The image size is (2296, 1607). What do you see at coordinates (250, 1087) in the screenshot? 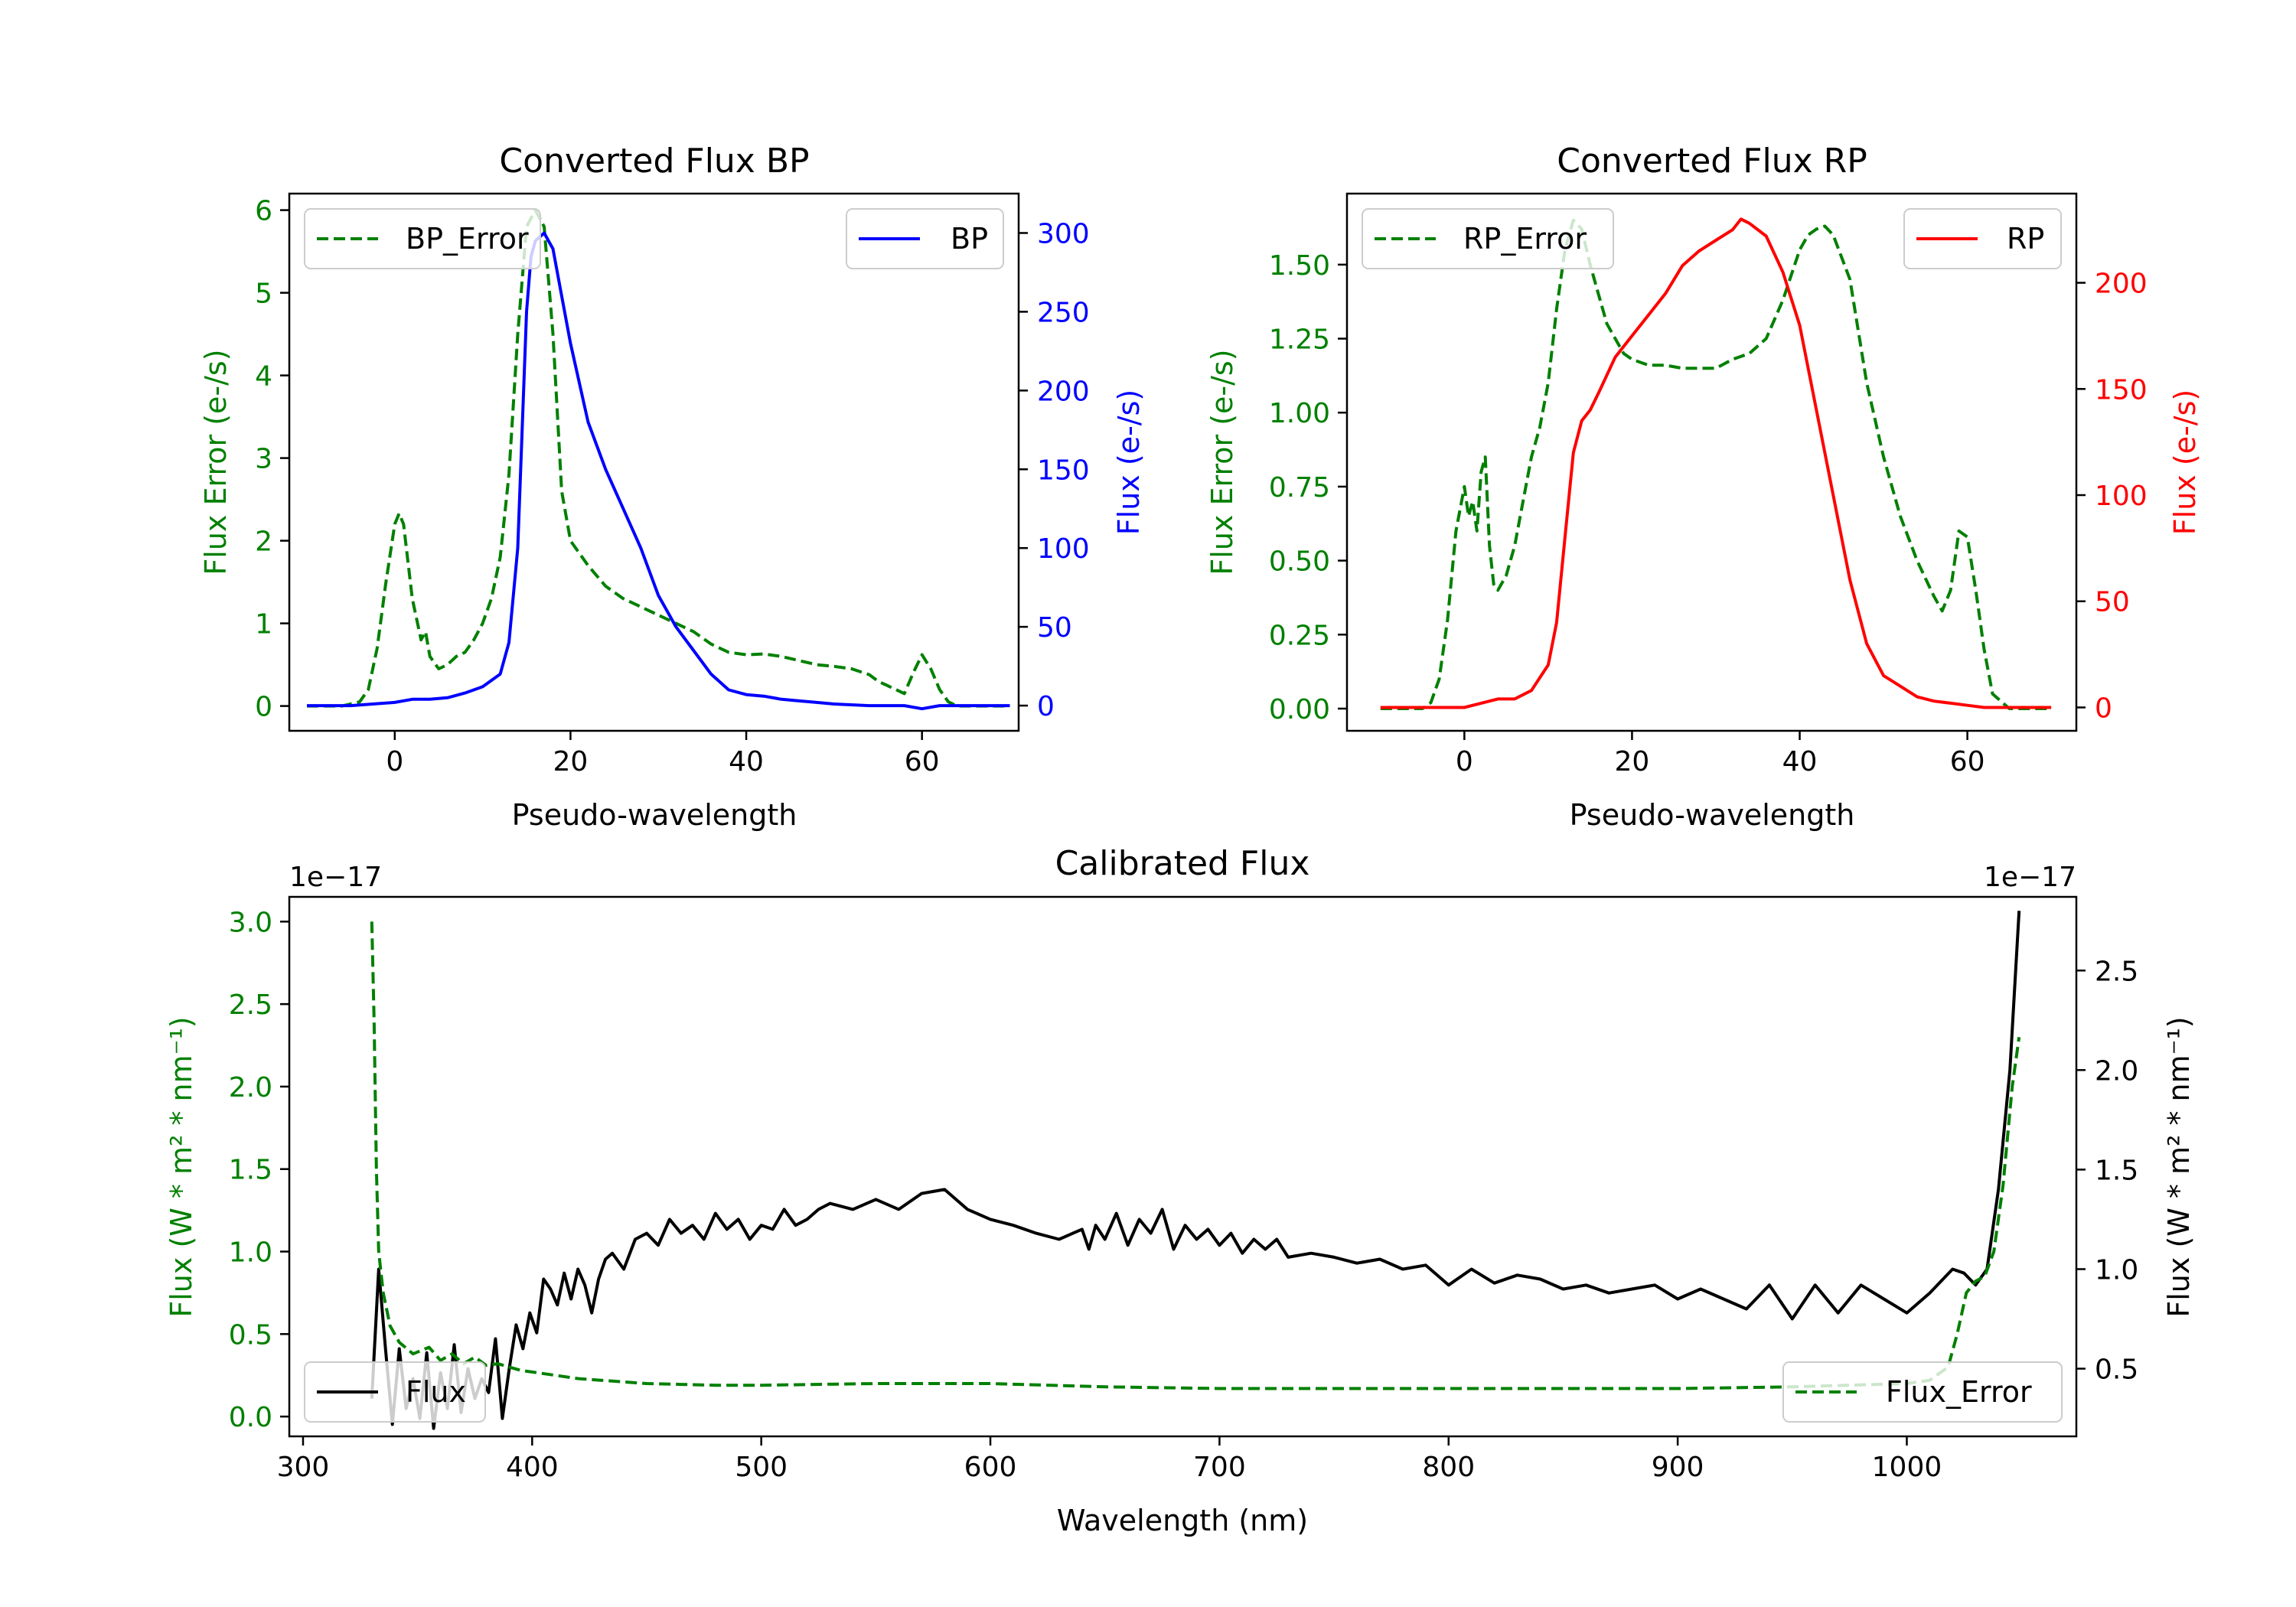
I see `y-left-tick-label: 2.0` at bounding box center [250, 1087].